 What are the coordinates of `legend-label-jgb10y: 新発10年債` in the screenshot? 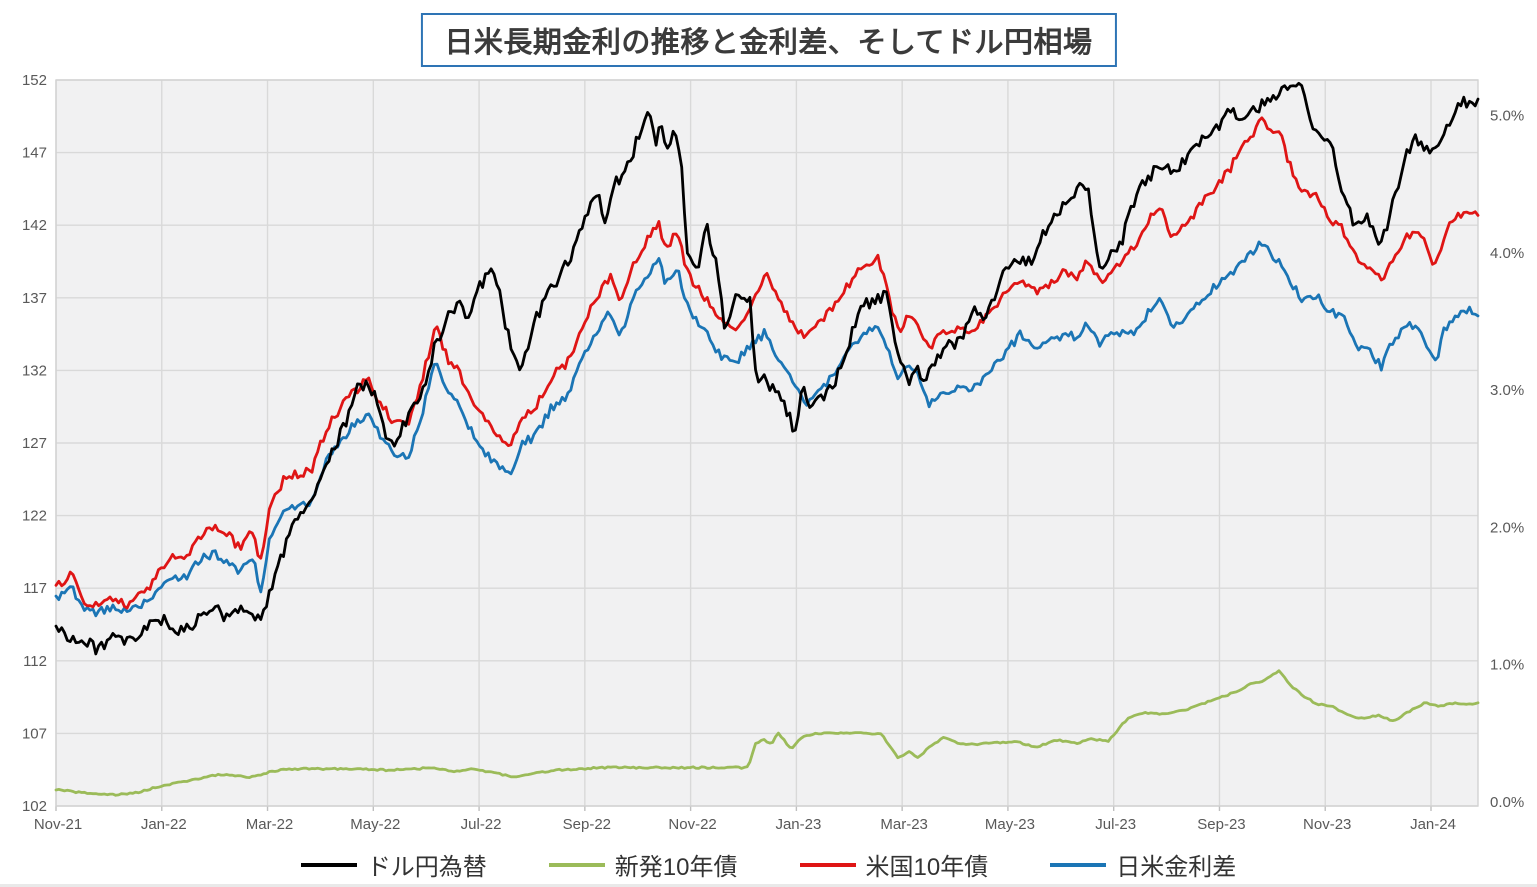 It's located at (676, 867).